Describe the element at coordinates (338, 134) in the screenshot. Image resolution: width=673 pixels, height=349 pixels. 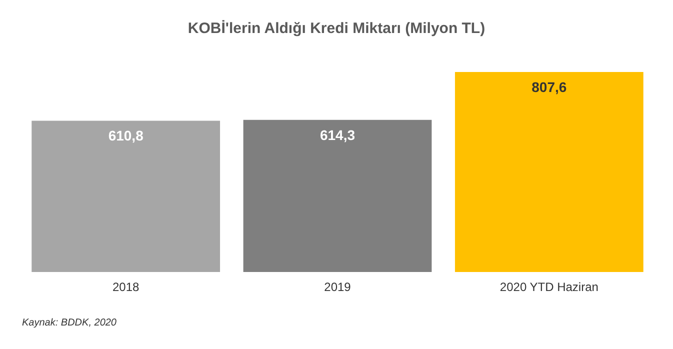
I see `data-label: 614,3` at that location.